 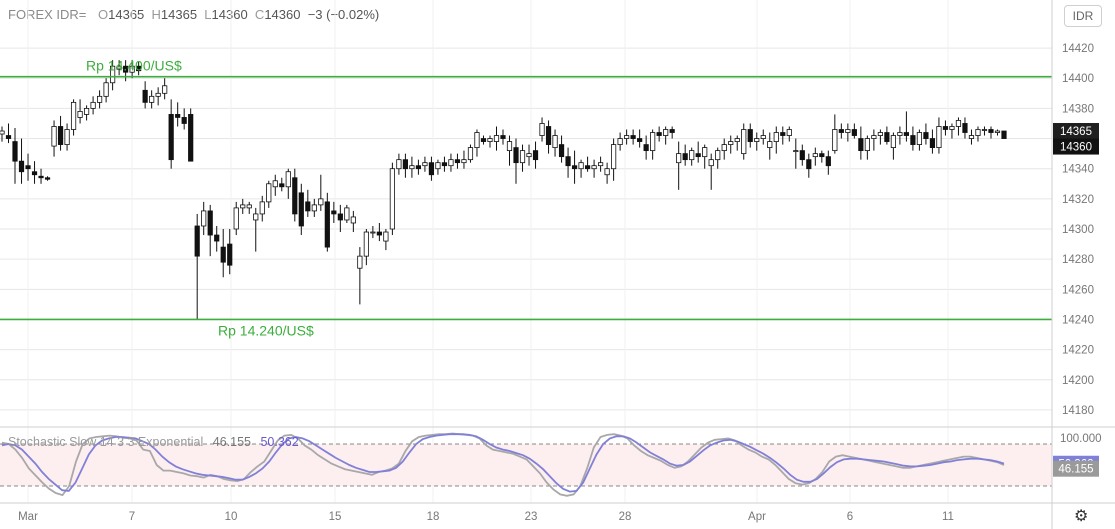 I want to click on open-value: 14365, so click(x=126, y=14).